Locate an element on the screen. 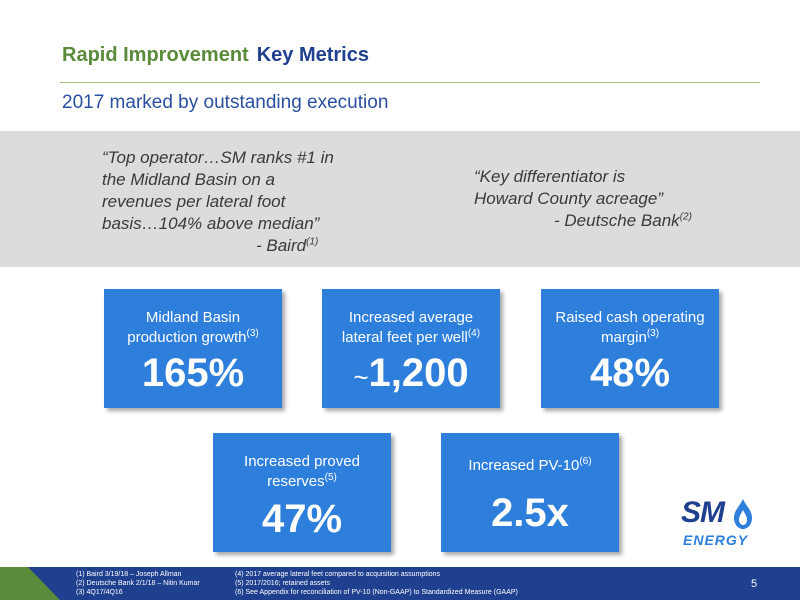 Image resolution: width=800 pixels, height=600 pixels. metric-card-operating-margin: Raised cash operating margin(3) 48% is located at coordinates (630, 348).